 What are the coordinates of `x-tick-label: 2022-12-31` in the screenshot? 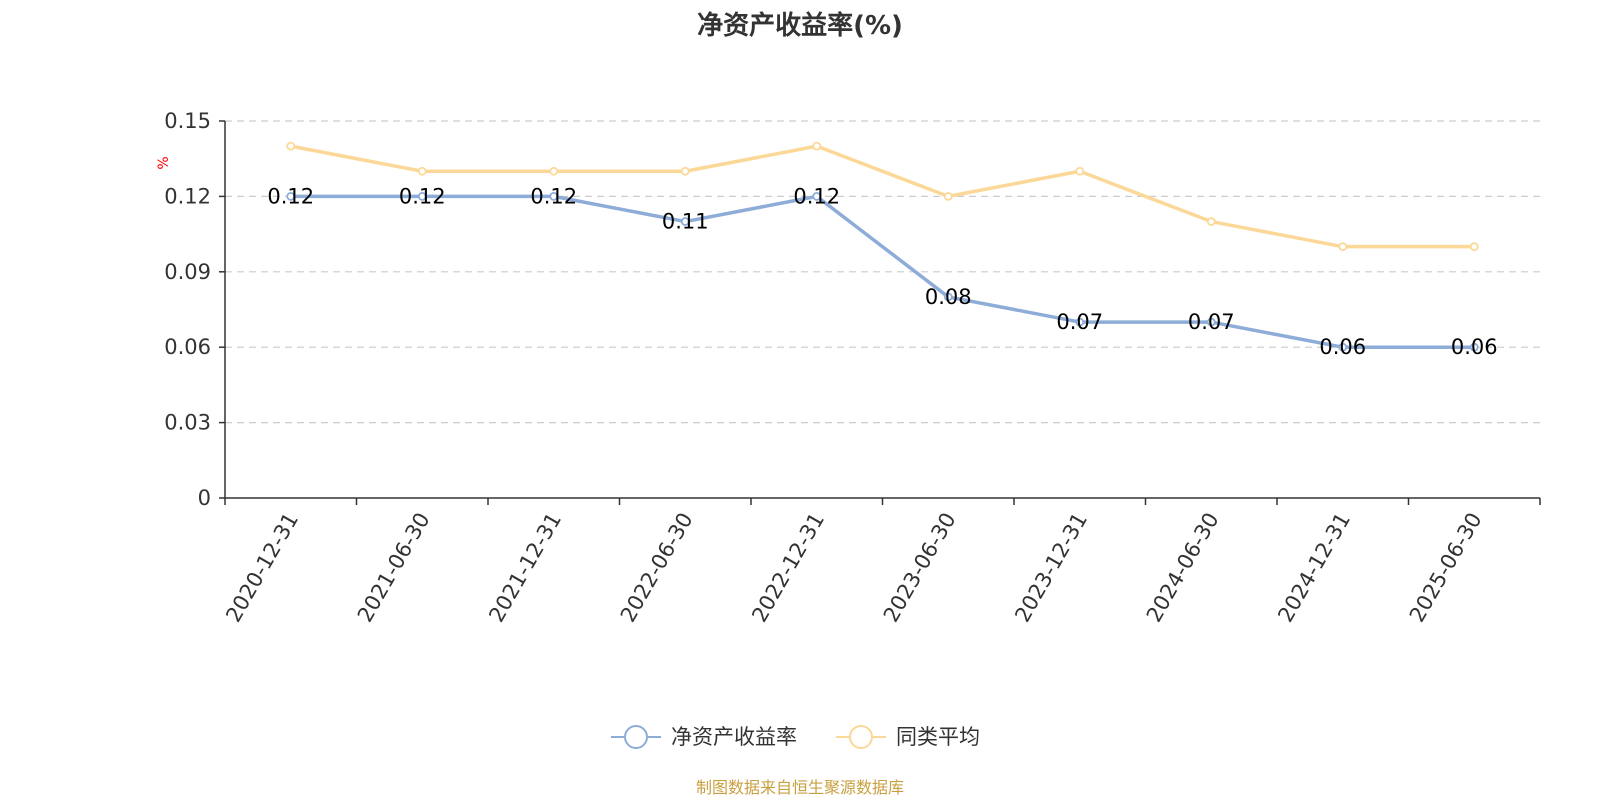 It's located at (788, 568).